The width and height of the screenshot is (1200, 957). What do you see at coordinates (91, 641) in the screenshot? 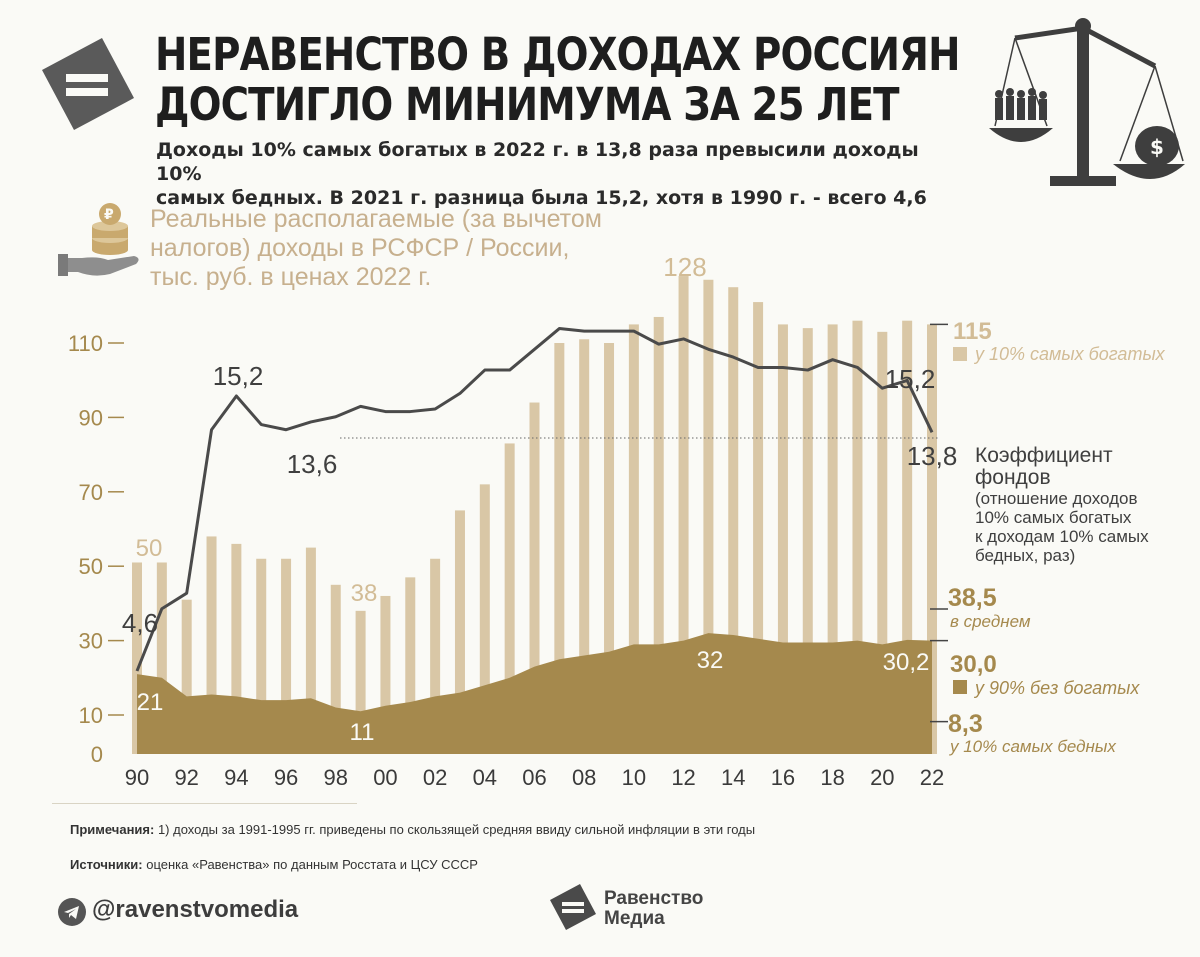
I see `y-tick-label-30: 30` at bounding box center [91, 641].